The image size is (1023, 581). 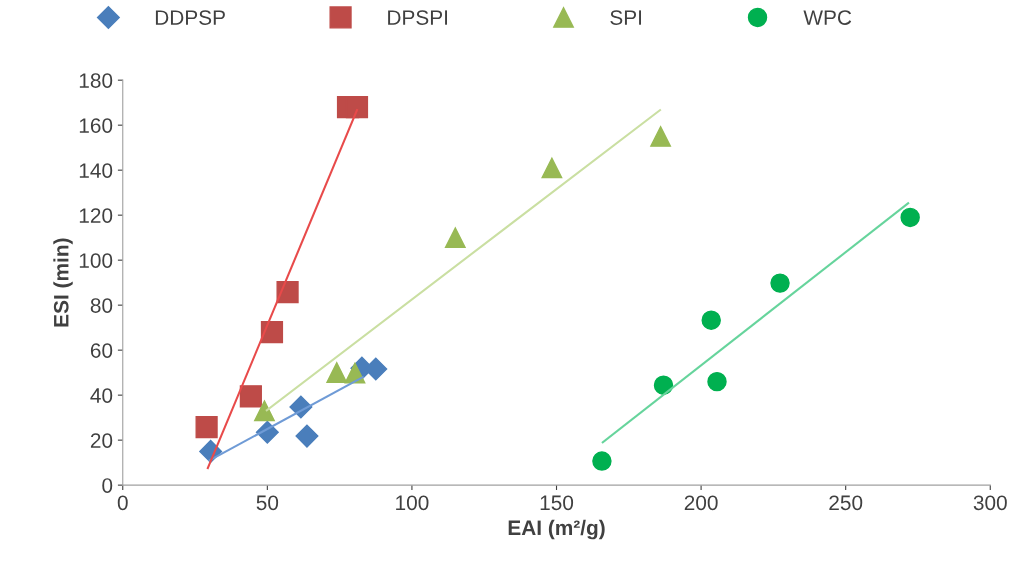 I want to click on y-tick-label: 160, so click(x=96, y=125).